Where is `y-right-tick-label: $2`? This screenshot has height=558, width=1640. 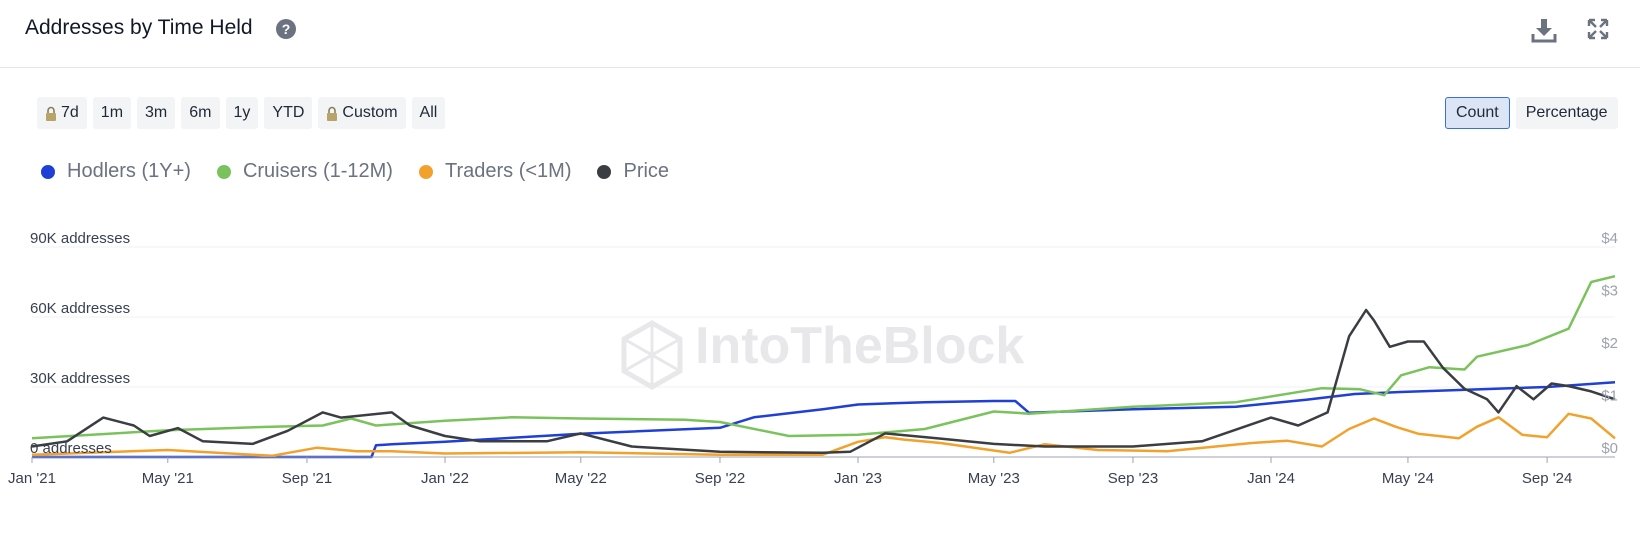 y-right-tick-label: $2 is located at coordinates (1609, 343).